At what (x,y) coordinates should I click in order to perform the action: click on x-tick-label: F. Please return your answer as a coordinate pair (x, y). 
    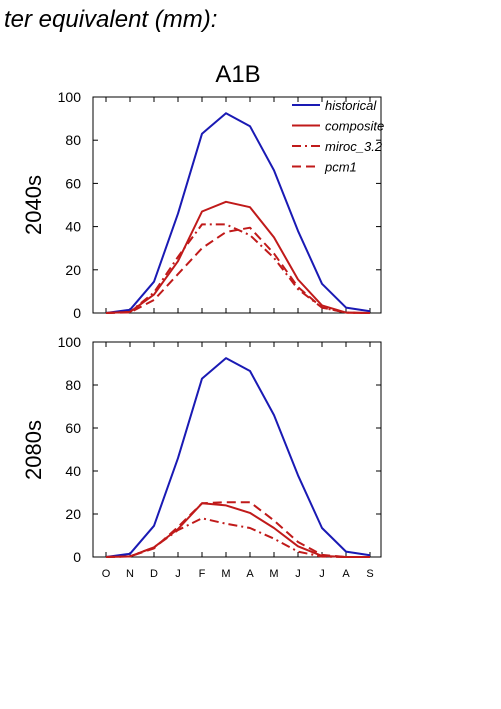
    Looking at the image, I should click on (202, 574).